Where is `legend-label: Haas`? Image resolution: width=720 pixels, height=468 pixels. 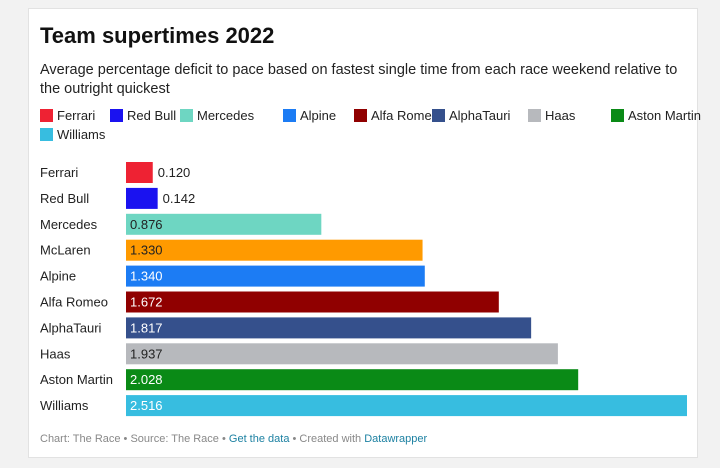 legend-label: Haas is located at coordinates (560, 115).